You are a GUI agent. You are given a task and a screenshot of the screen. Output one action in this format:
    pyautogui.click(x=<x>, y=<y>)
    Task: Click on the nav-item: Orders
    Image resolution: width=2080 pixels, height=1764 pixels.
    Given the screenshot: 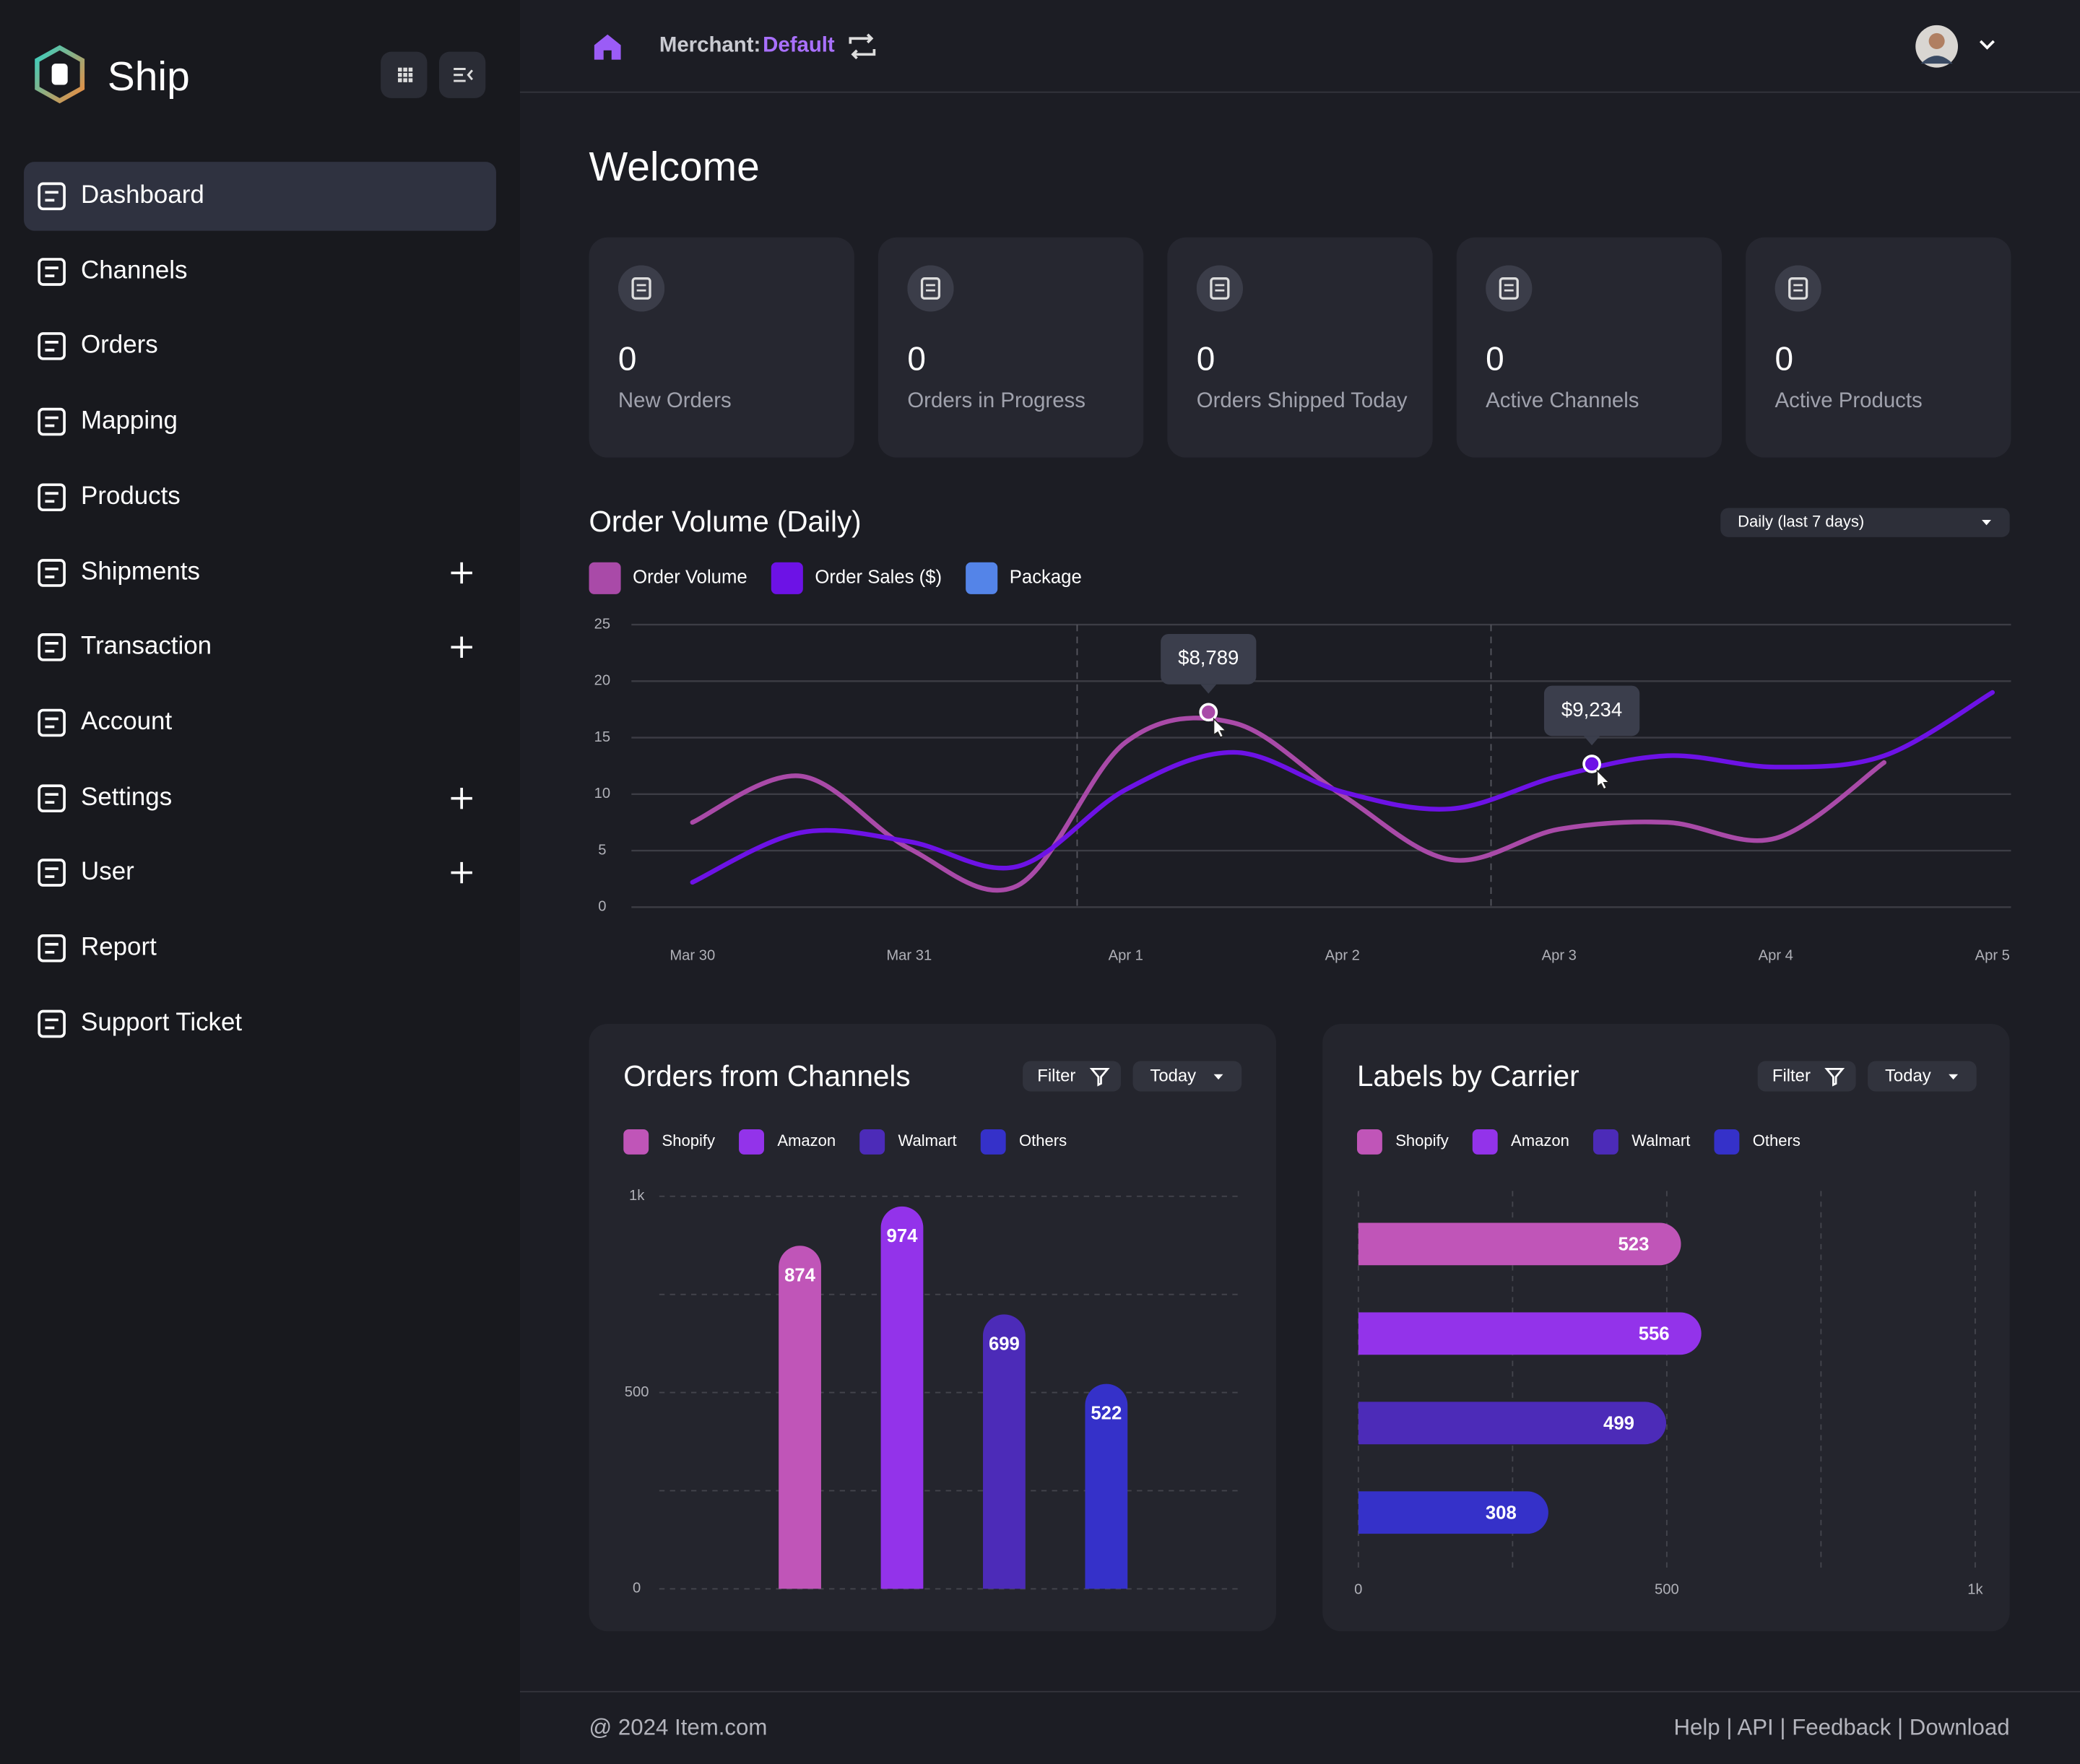 What is the action you would take?
    pyautogui.click(x=119, y=345)
    